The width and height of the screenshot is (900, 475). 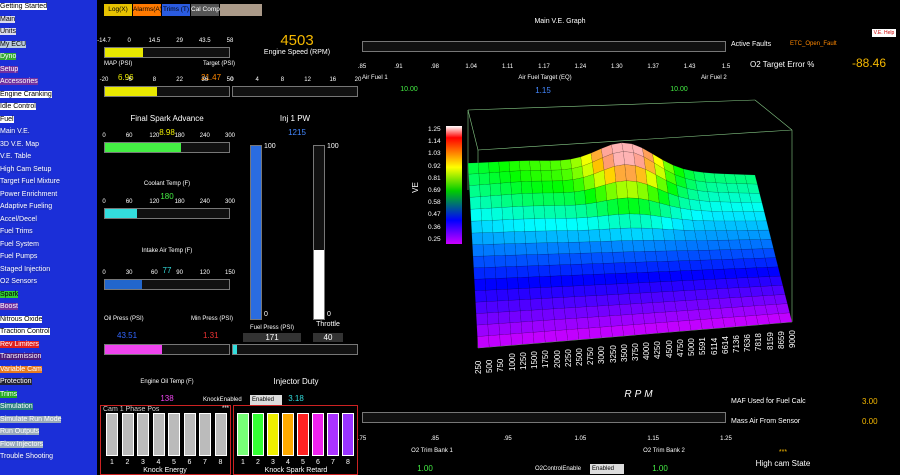 What do you see at coordinates (580, 67) in the screenshot?
I see `scale-label: 1.24` at bounding box center [580, 67].